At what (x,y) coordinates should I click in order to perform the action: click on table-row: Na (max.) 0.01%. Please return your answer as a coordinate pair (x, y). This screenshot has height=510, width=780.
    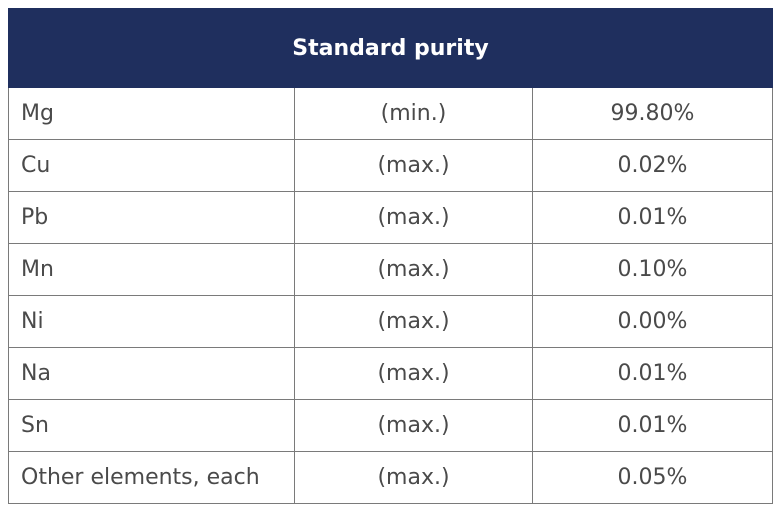
    Looking at the image, I should click on (390, 373).